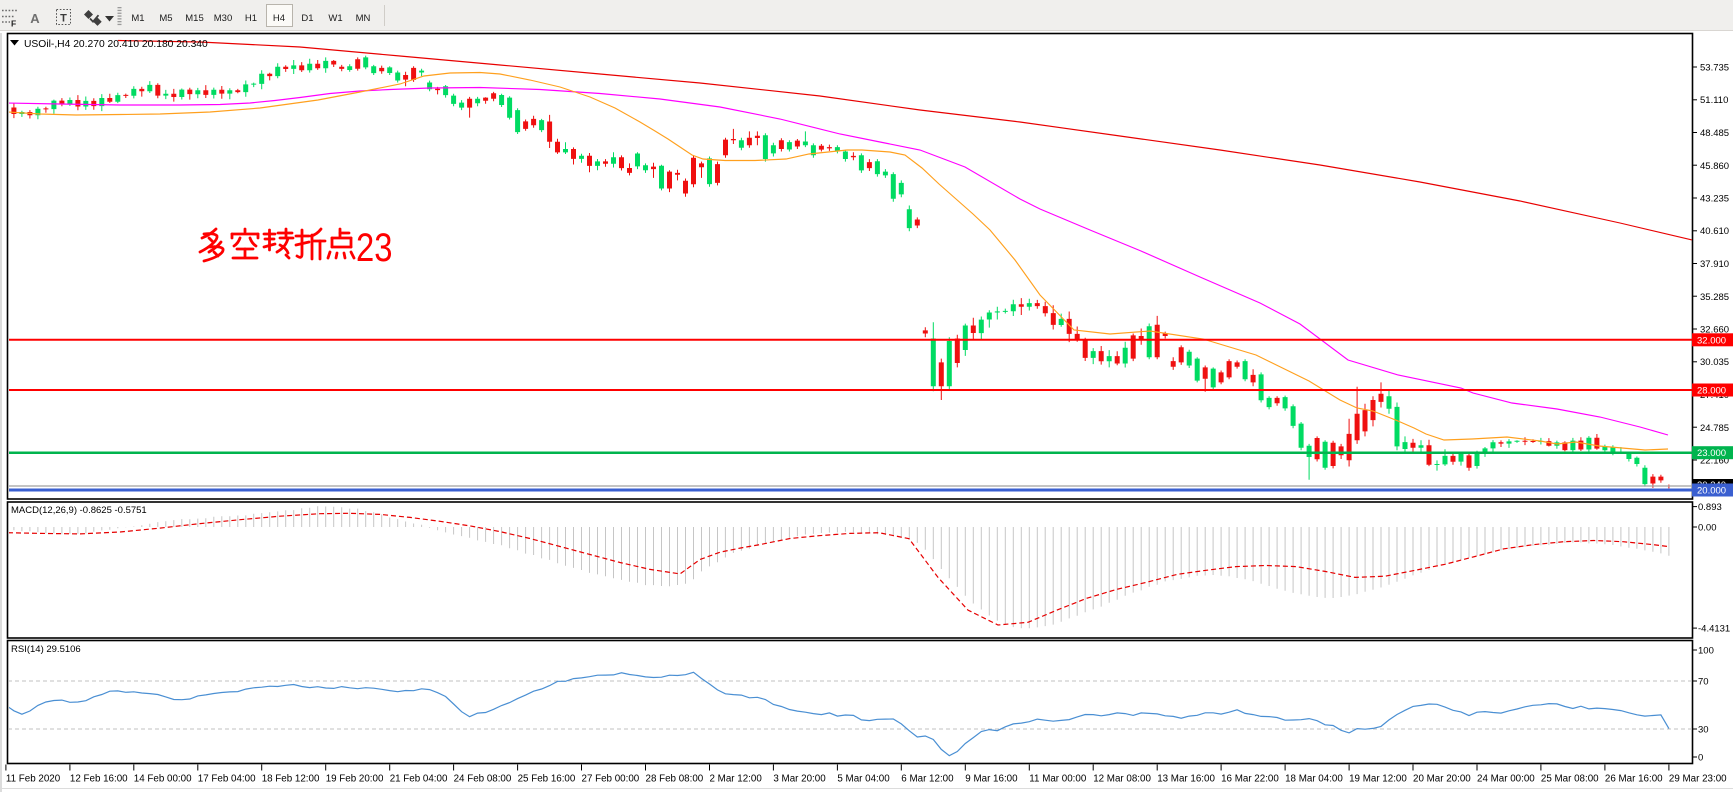 This screenshot has width=1733, height=792. What do you see at coordinates (1058, 779) in the screenshot?
I see `svg-text: 11 Mar 00:00` at bounding box center [1058, 779].